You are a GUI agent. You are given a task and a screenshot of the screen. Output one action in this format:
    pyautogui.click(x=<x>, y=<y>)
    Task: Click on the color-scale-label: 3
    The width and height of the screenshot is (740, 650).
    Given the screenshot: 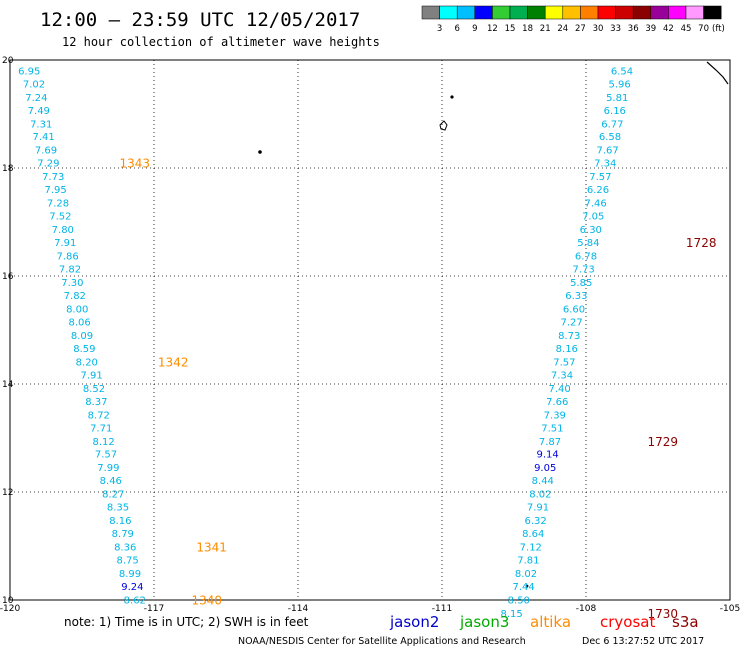 What is the action you would take?
    pyautogui.click(x=439, y=29)
    